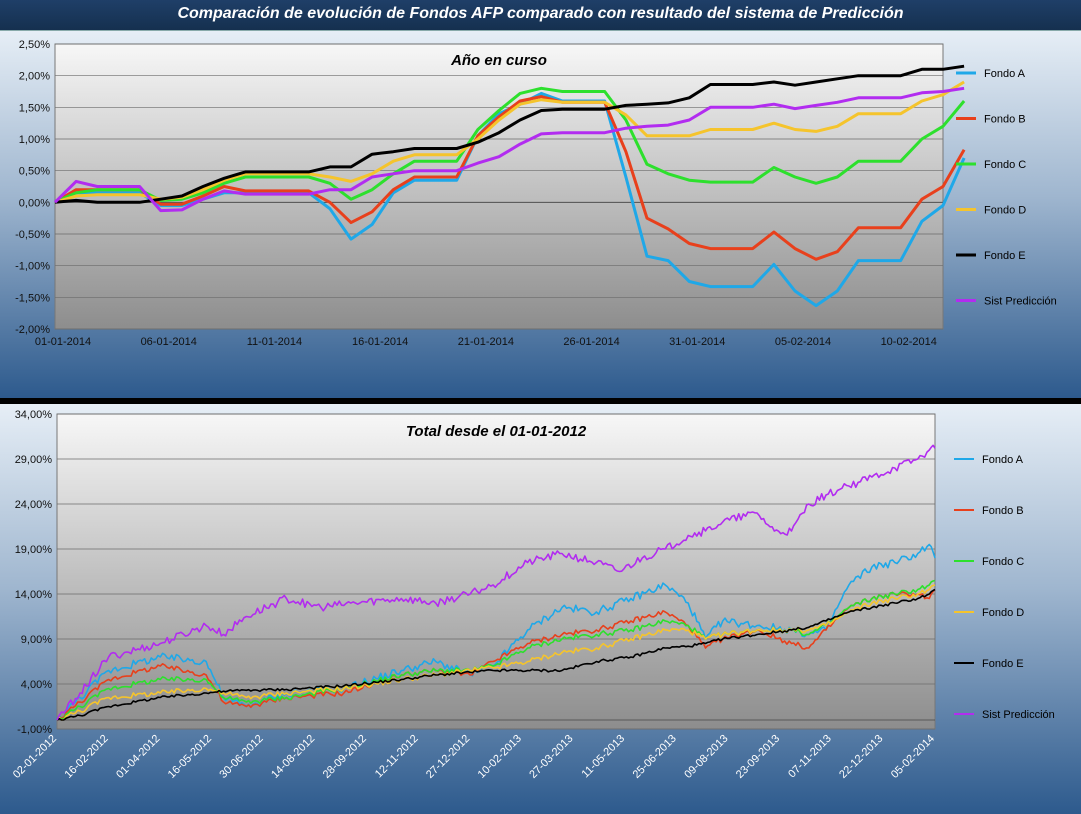 This screenshot has width=1081, height=814. Describe the element at coordinates (36, 640) in the screenshot. I see `y-tick-label: 9,00%` at that location.